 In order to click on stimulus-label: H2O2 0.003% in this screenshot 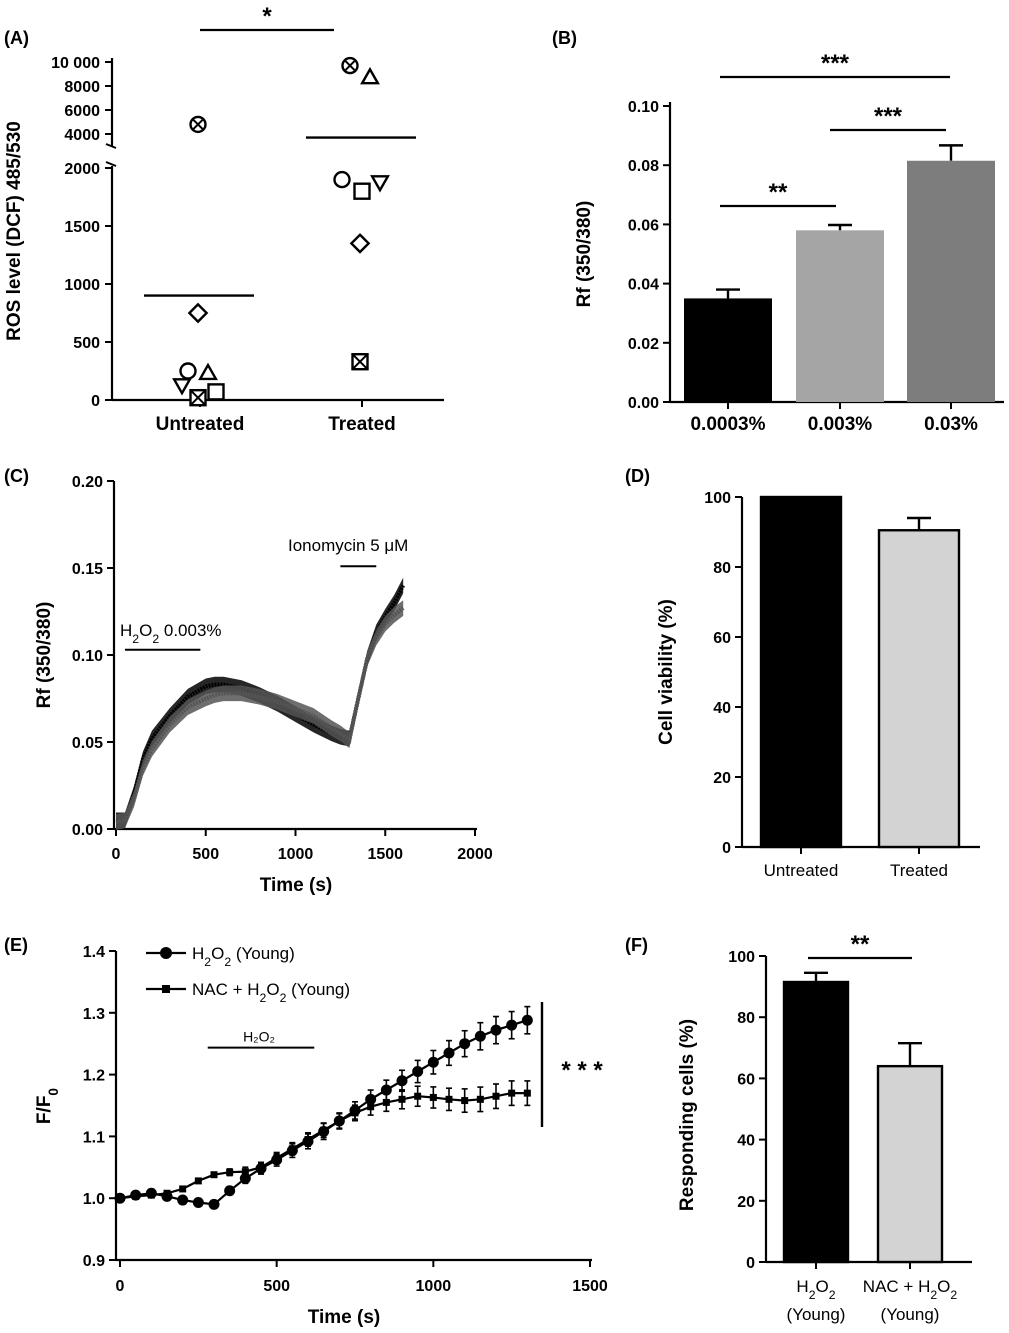, I will do `click(171, 633)`.